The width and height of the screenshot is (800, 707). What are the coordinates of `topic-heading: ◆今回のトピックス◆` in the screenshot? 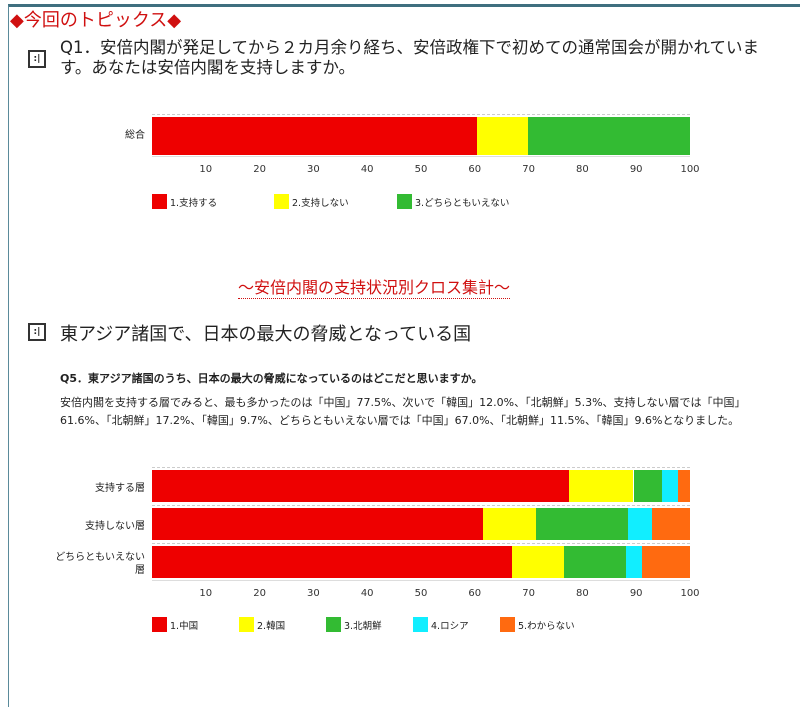 It's located at (96, 20).